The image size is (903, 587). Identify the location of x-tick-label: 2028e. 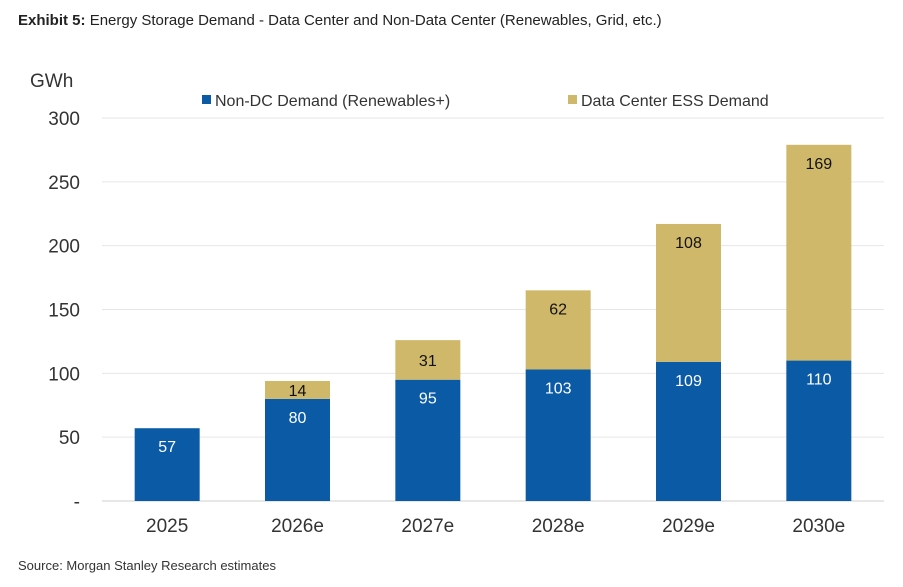
(558, 526).